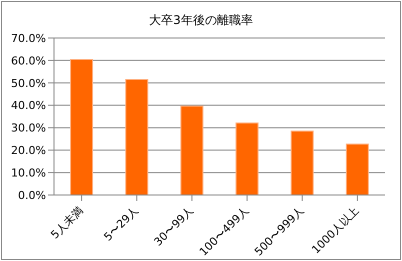 The image size is (402, 261). Describe the element at coordinates (28, 61) in the screenshot. I see `y-tick-label: 60.0%` at that location.